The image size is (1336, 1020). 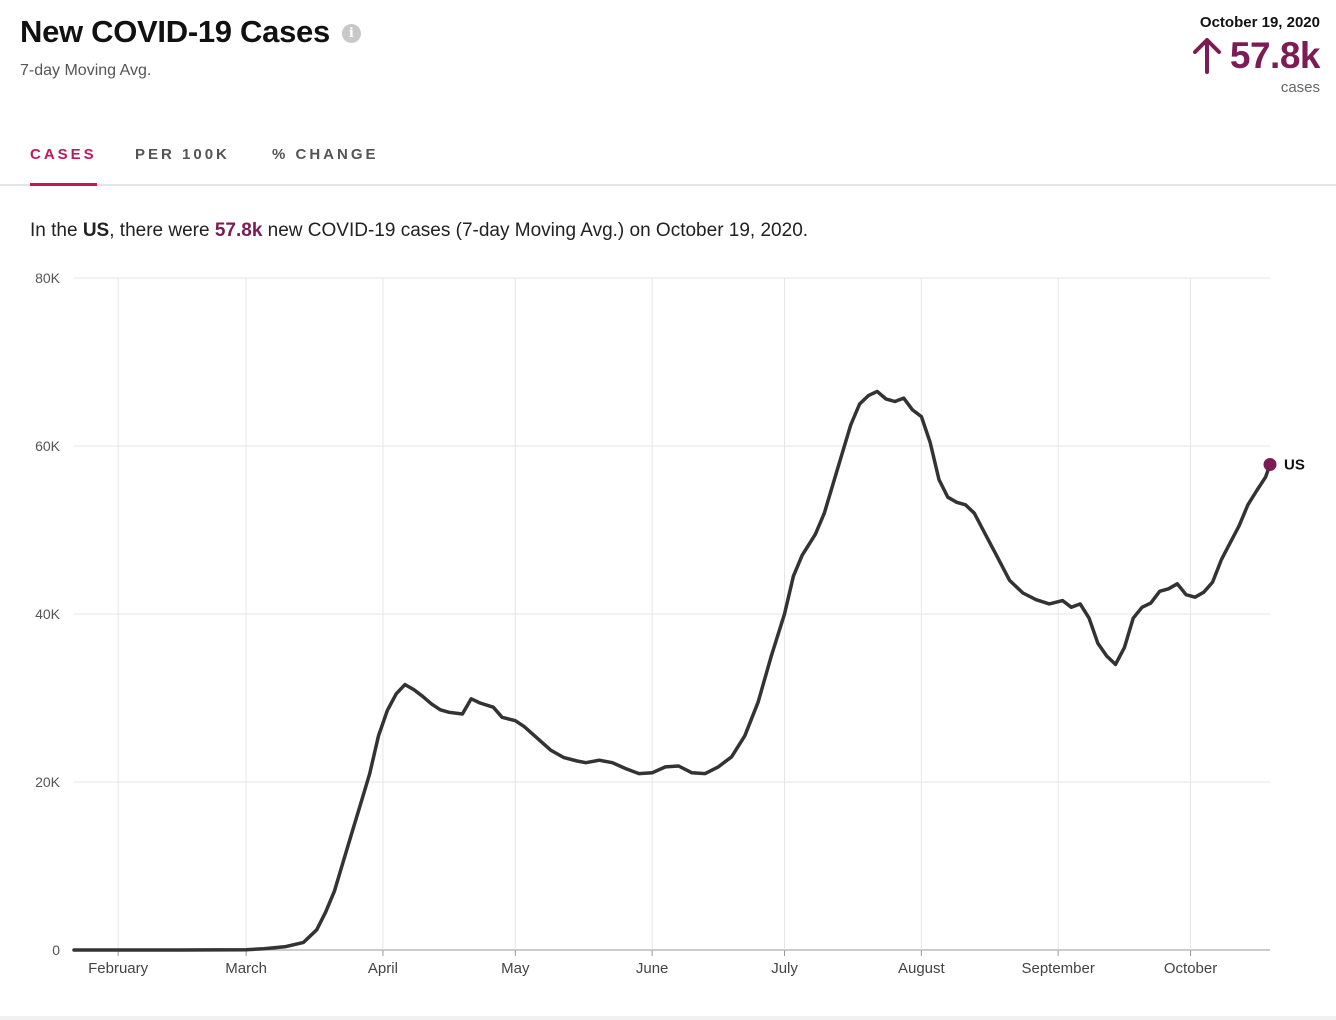 What do you see at coordinates (63, 166) in the screenshot?
I see `tab-cases: CASES` at bounding box center [63, 166].